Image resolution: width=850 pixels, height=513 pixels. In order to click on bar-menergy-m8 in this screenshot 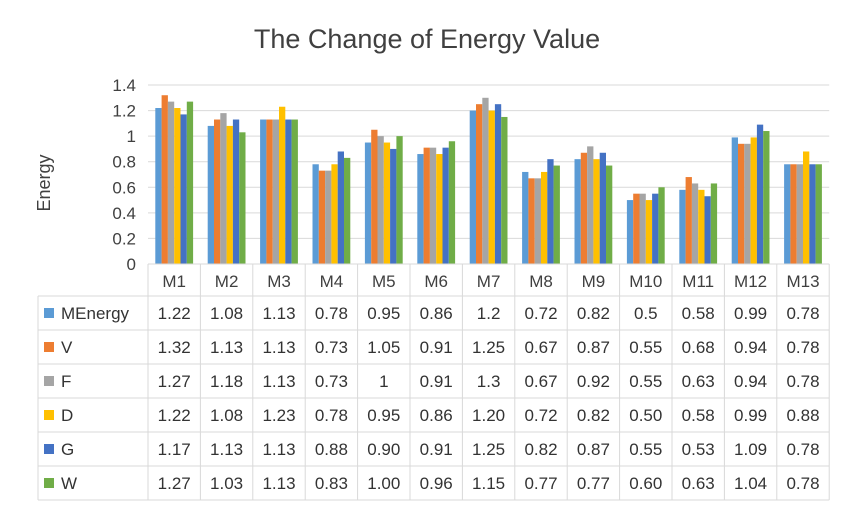, I will do `click(525, 217)`.